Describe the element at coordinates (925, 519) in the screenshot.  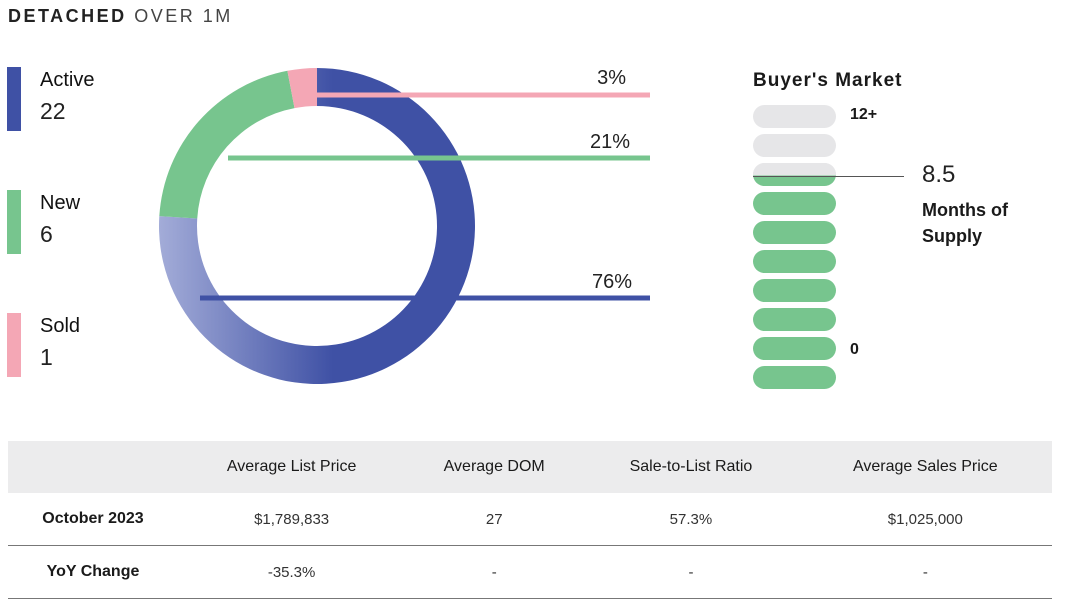
I see `table-cell: $1,025,000` at that location.